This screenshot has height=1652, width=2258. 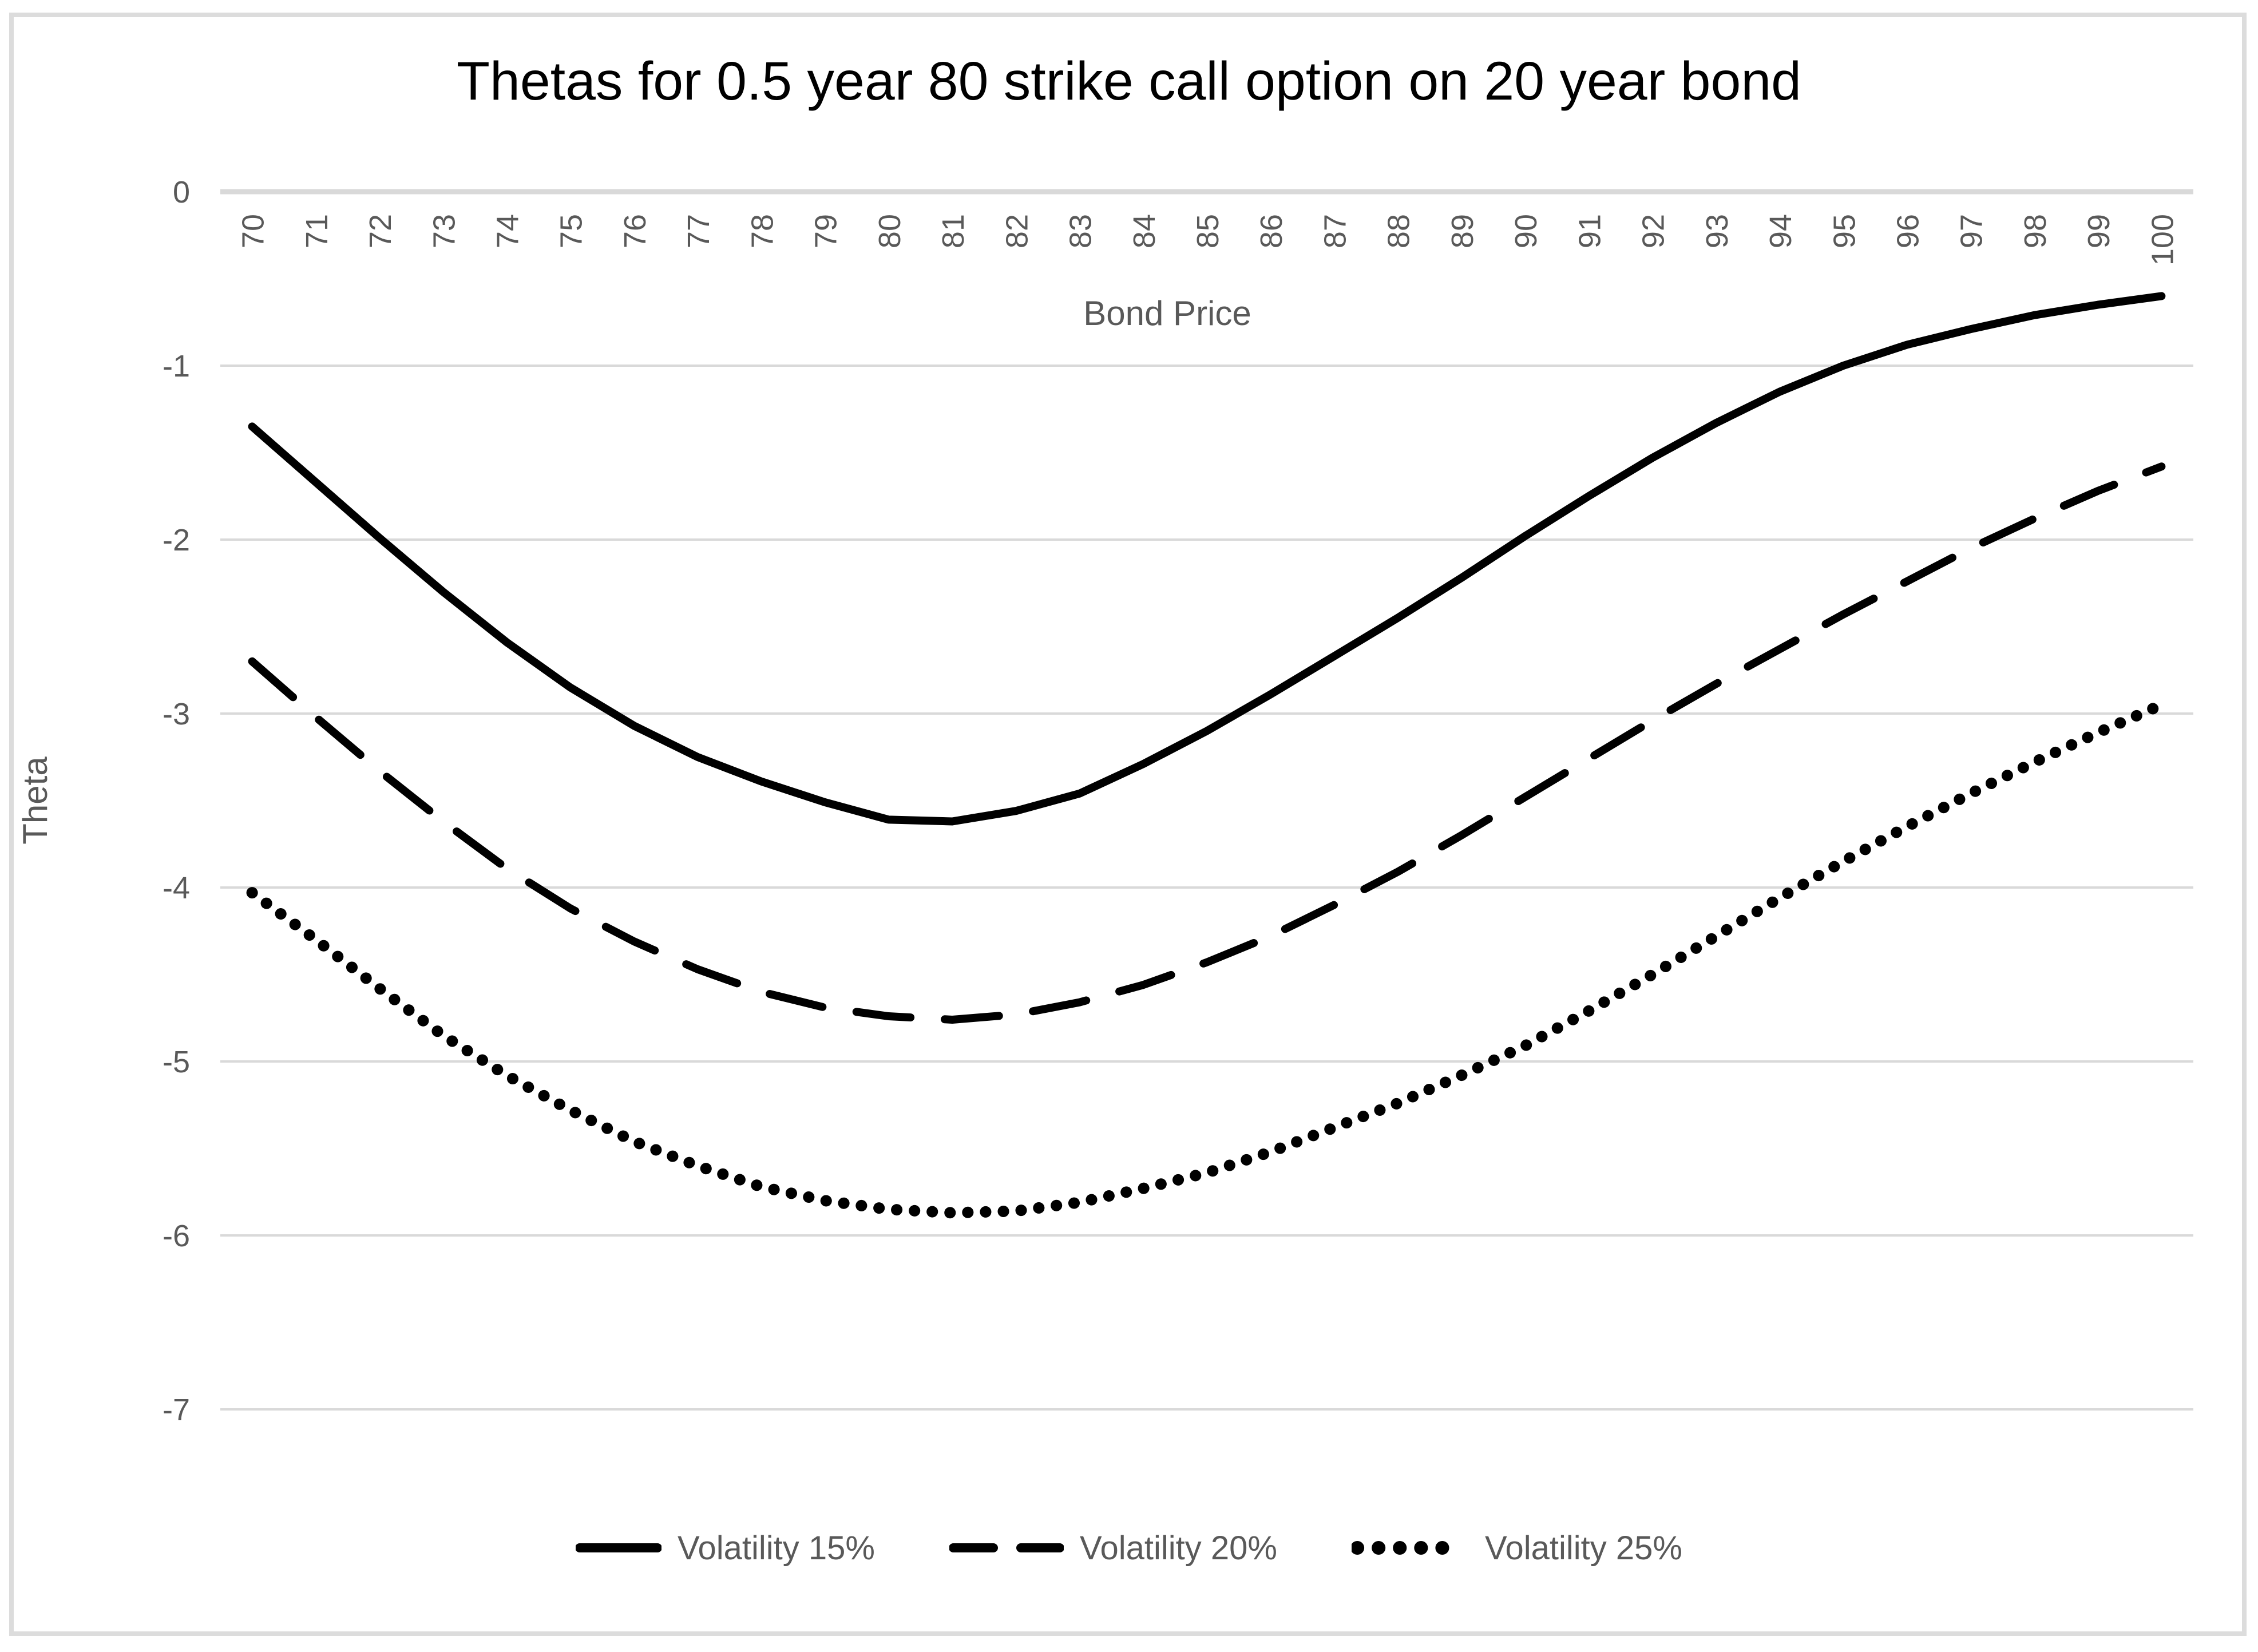 I want to click on y-axis-tick-label: -7, so click(x=176, y=1410).